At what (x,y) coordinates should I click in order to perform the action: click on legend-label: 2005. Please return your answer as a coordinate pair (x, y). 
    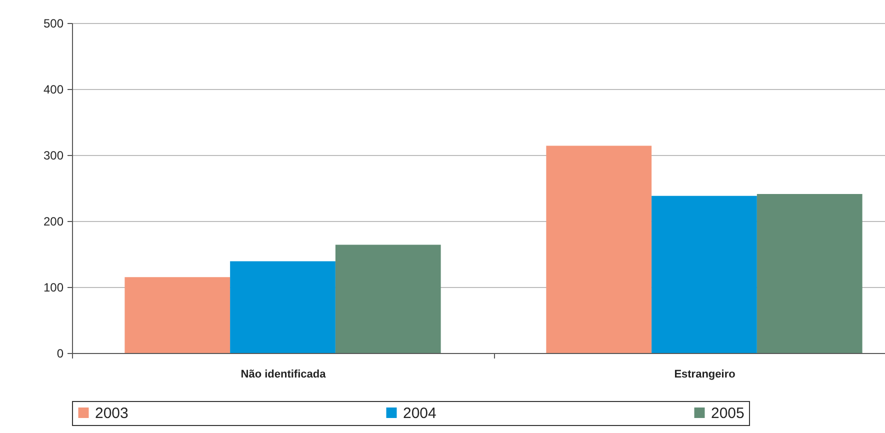
    Looking at the image, I should click on (727, 413).